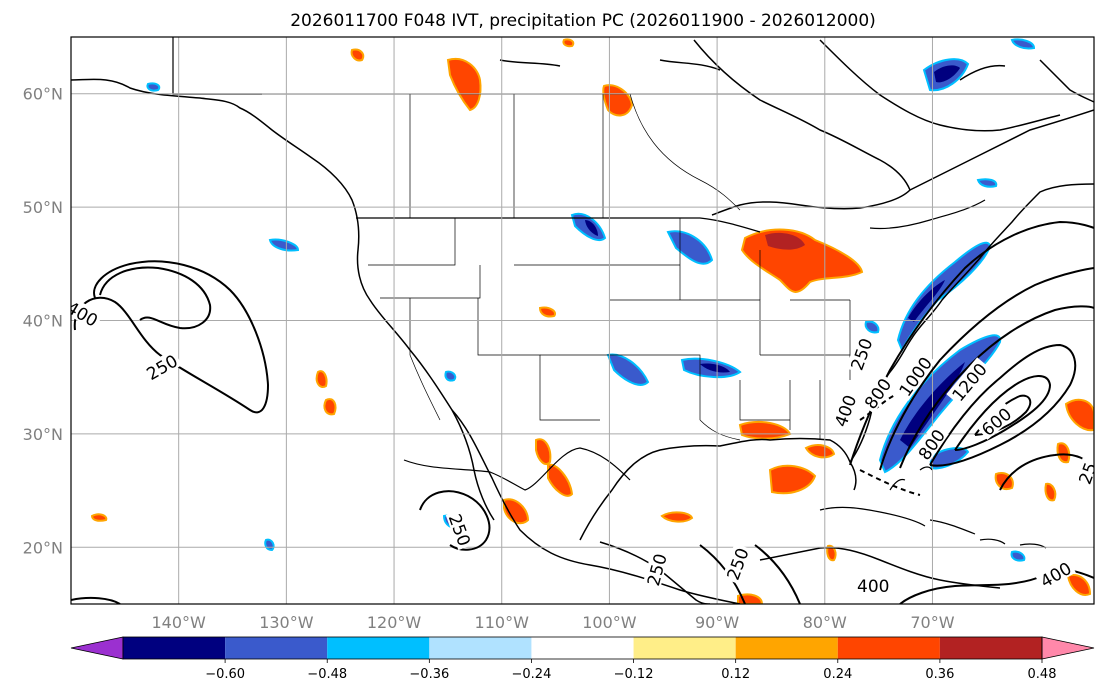  What do you see at coordinates (825, 622) in the screenshot?
I see `lon-tick-label: 80°W` at bounding box center [825, 622].